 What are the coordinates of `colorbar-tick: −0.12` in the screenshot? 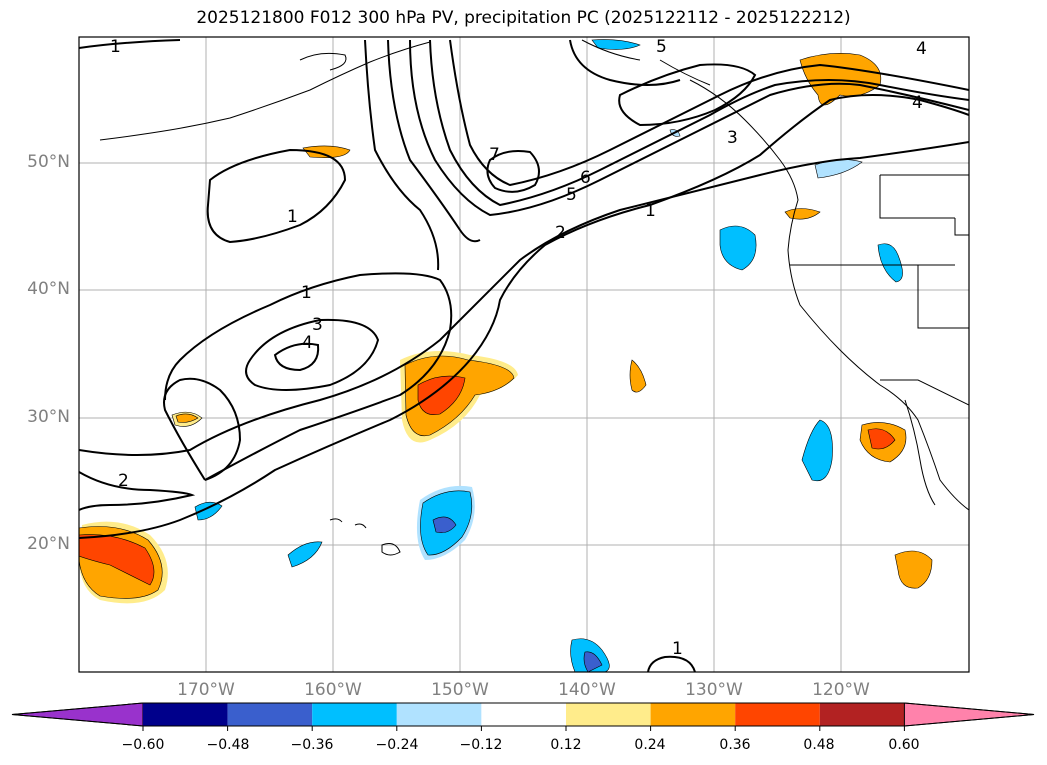 It's located at (481, 745).